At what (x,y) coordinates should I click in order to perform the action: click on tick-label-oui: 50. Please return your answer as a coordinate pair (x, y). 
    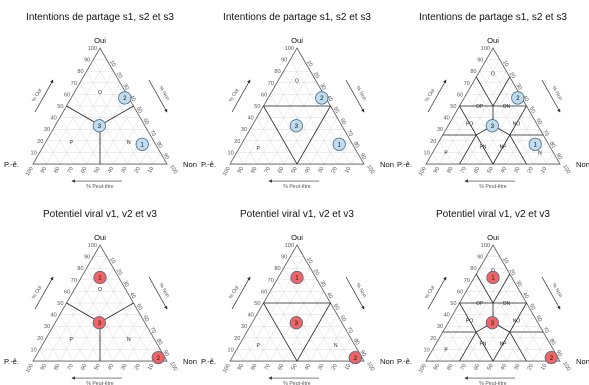
    Looking at the image, I should click on (453, 107).